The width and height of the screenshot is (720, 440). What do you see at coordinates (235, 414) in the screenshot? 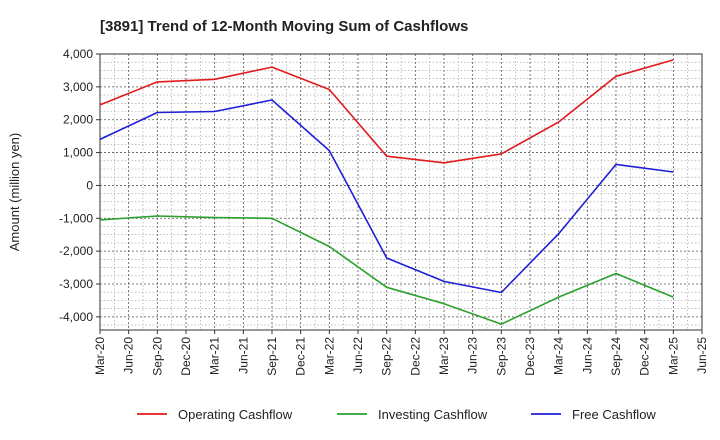
I see `legend-label: Operating Cashflow` at bounding box center [235, 414].